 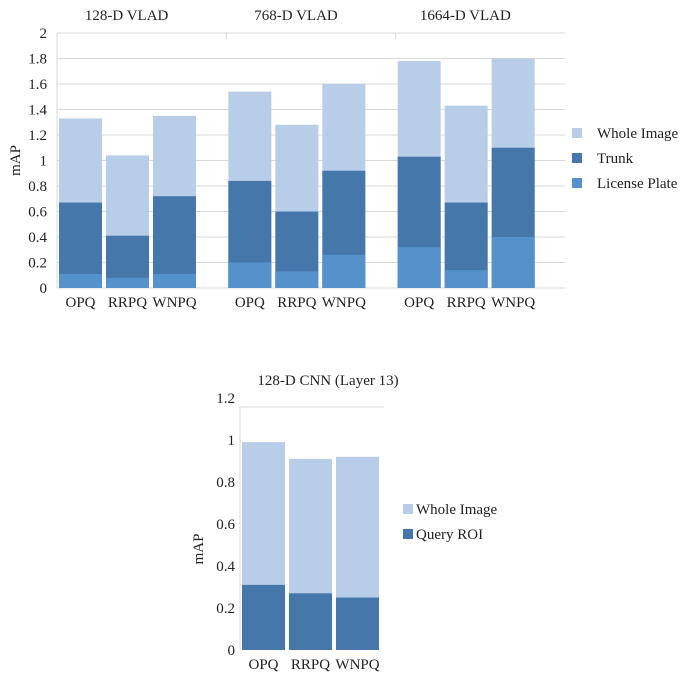 What do you see at coordinates (637, 184) in the screenshot?
I see `legend-label: License Plate` at bounding box center [637, 184].